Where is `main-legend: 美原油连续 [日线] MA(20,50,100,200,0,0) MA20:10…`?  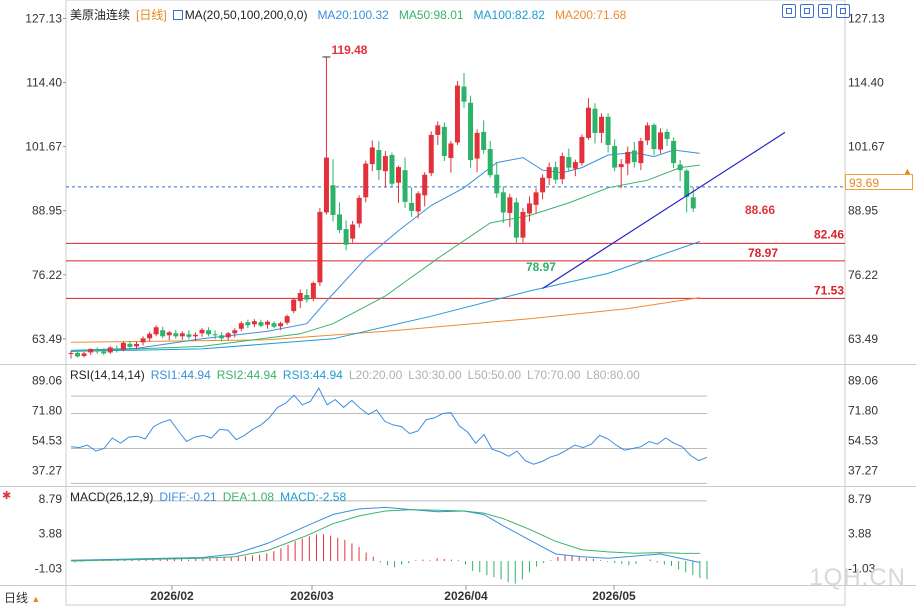
main-legend: 美原油连续 [日线] MA(20,50,100,200,0,0) MA20:10… is located at coordinates (348, 14).